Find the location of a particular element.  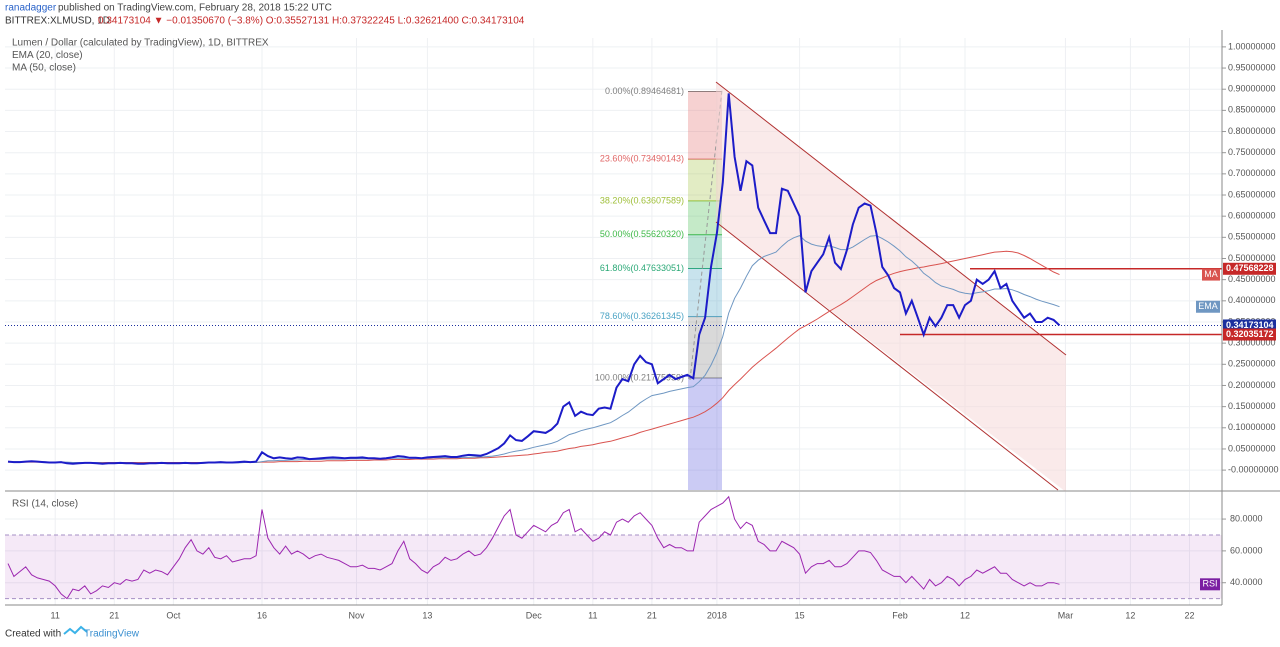

fib-label: 50.00%(0.55620320) is located at coordinates (642, 234).